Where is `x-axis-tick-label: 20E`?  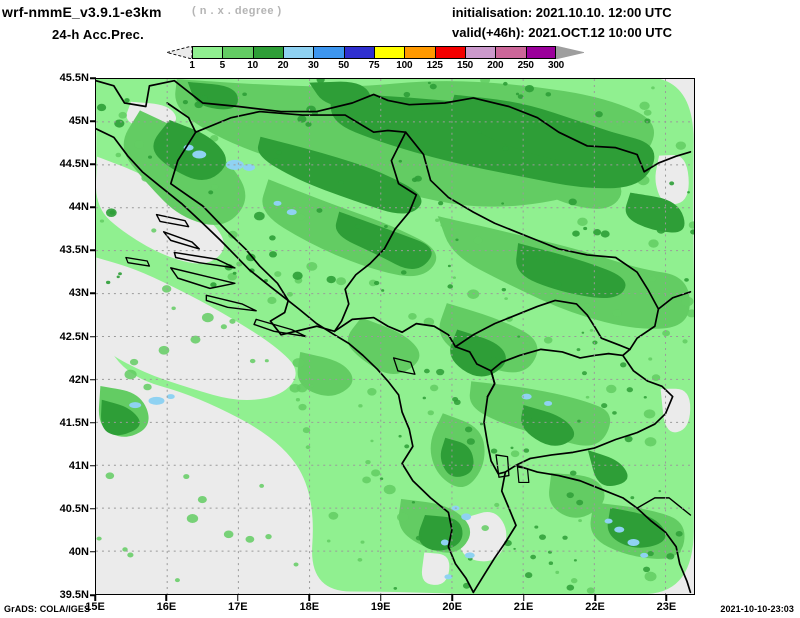
x-axis-tick-label: 20E is located at coordinates (452, 607).